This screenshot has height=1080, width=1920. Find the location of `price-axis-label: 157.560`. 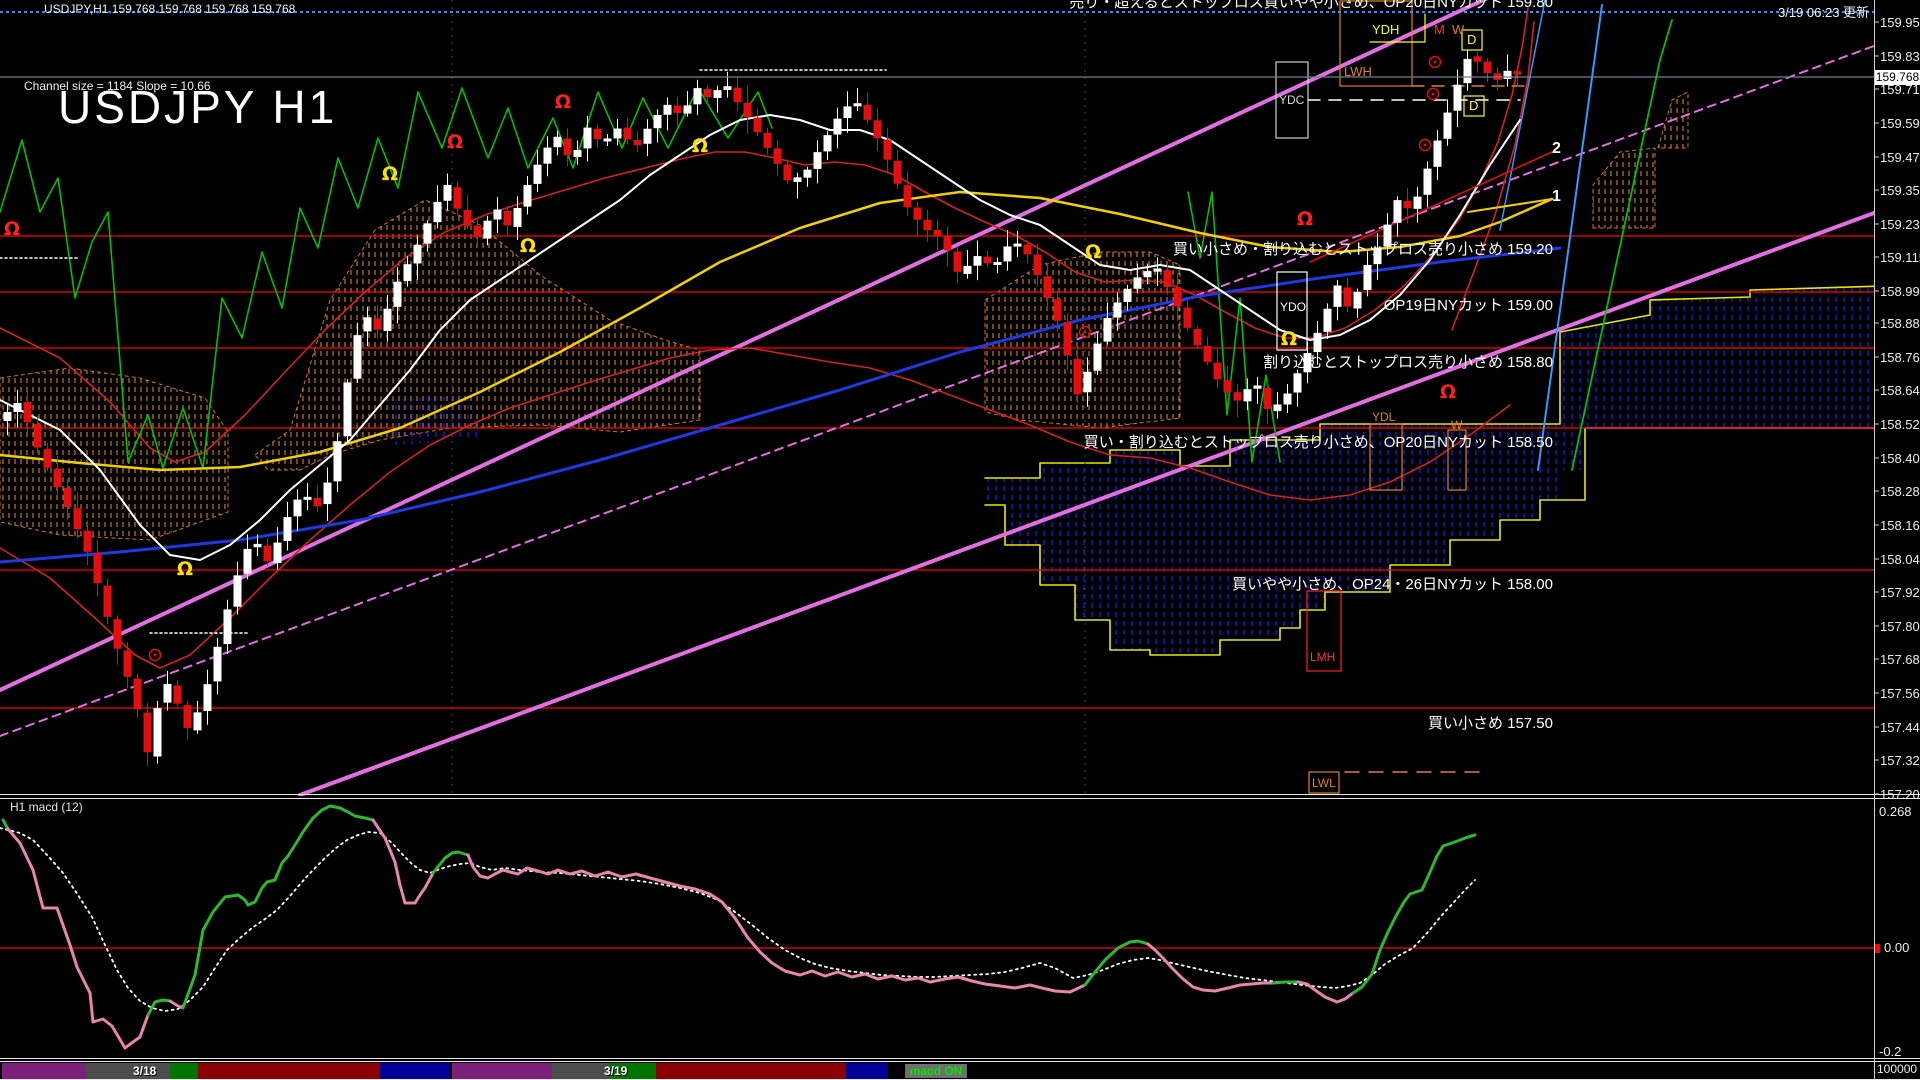

price-axis-label: 157.560 is located at coordinates (1900, 693).